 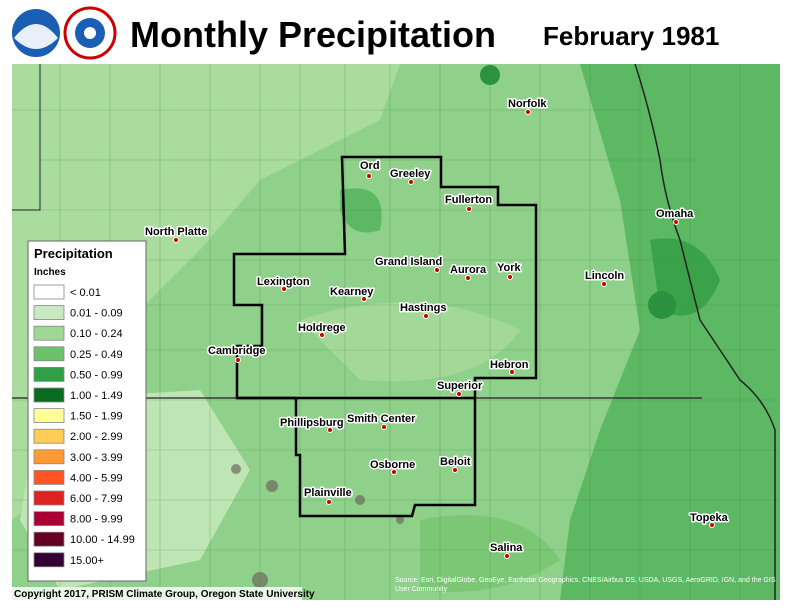 I want to click on legend-label: 8.00 - 9.99, so click(x=96, y=520).